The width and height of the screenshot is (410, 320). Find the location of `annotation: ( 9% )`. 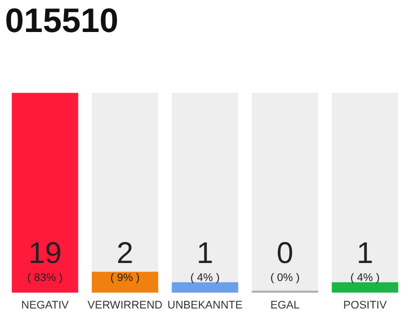

annotation: ( 9% ) is located at coordinates (125, 278).